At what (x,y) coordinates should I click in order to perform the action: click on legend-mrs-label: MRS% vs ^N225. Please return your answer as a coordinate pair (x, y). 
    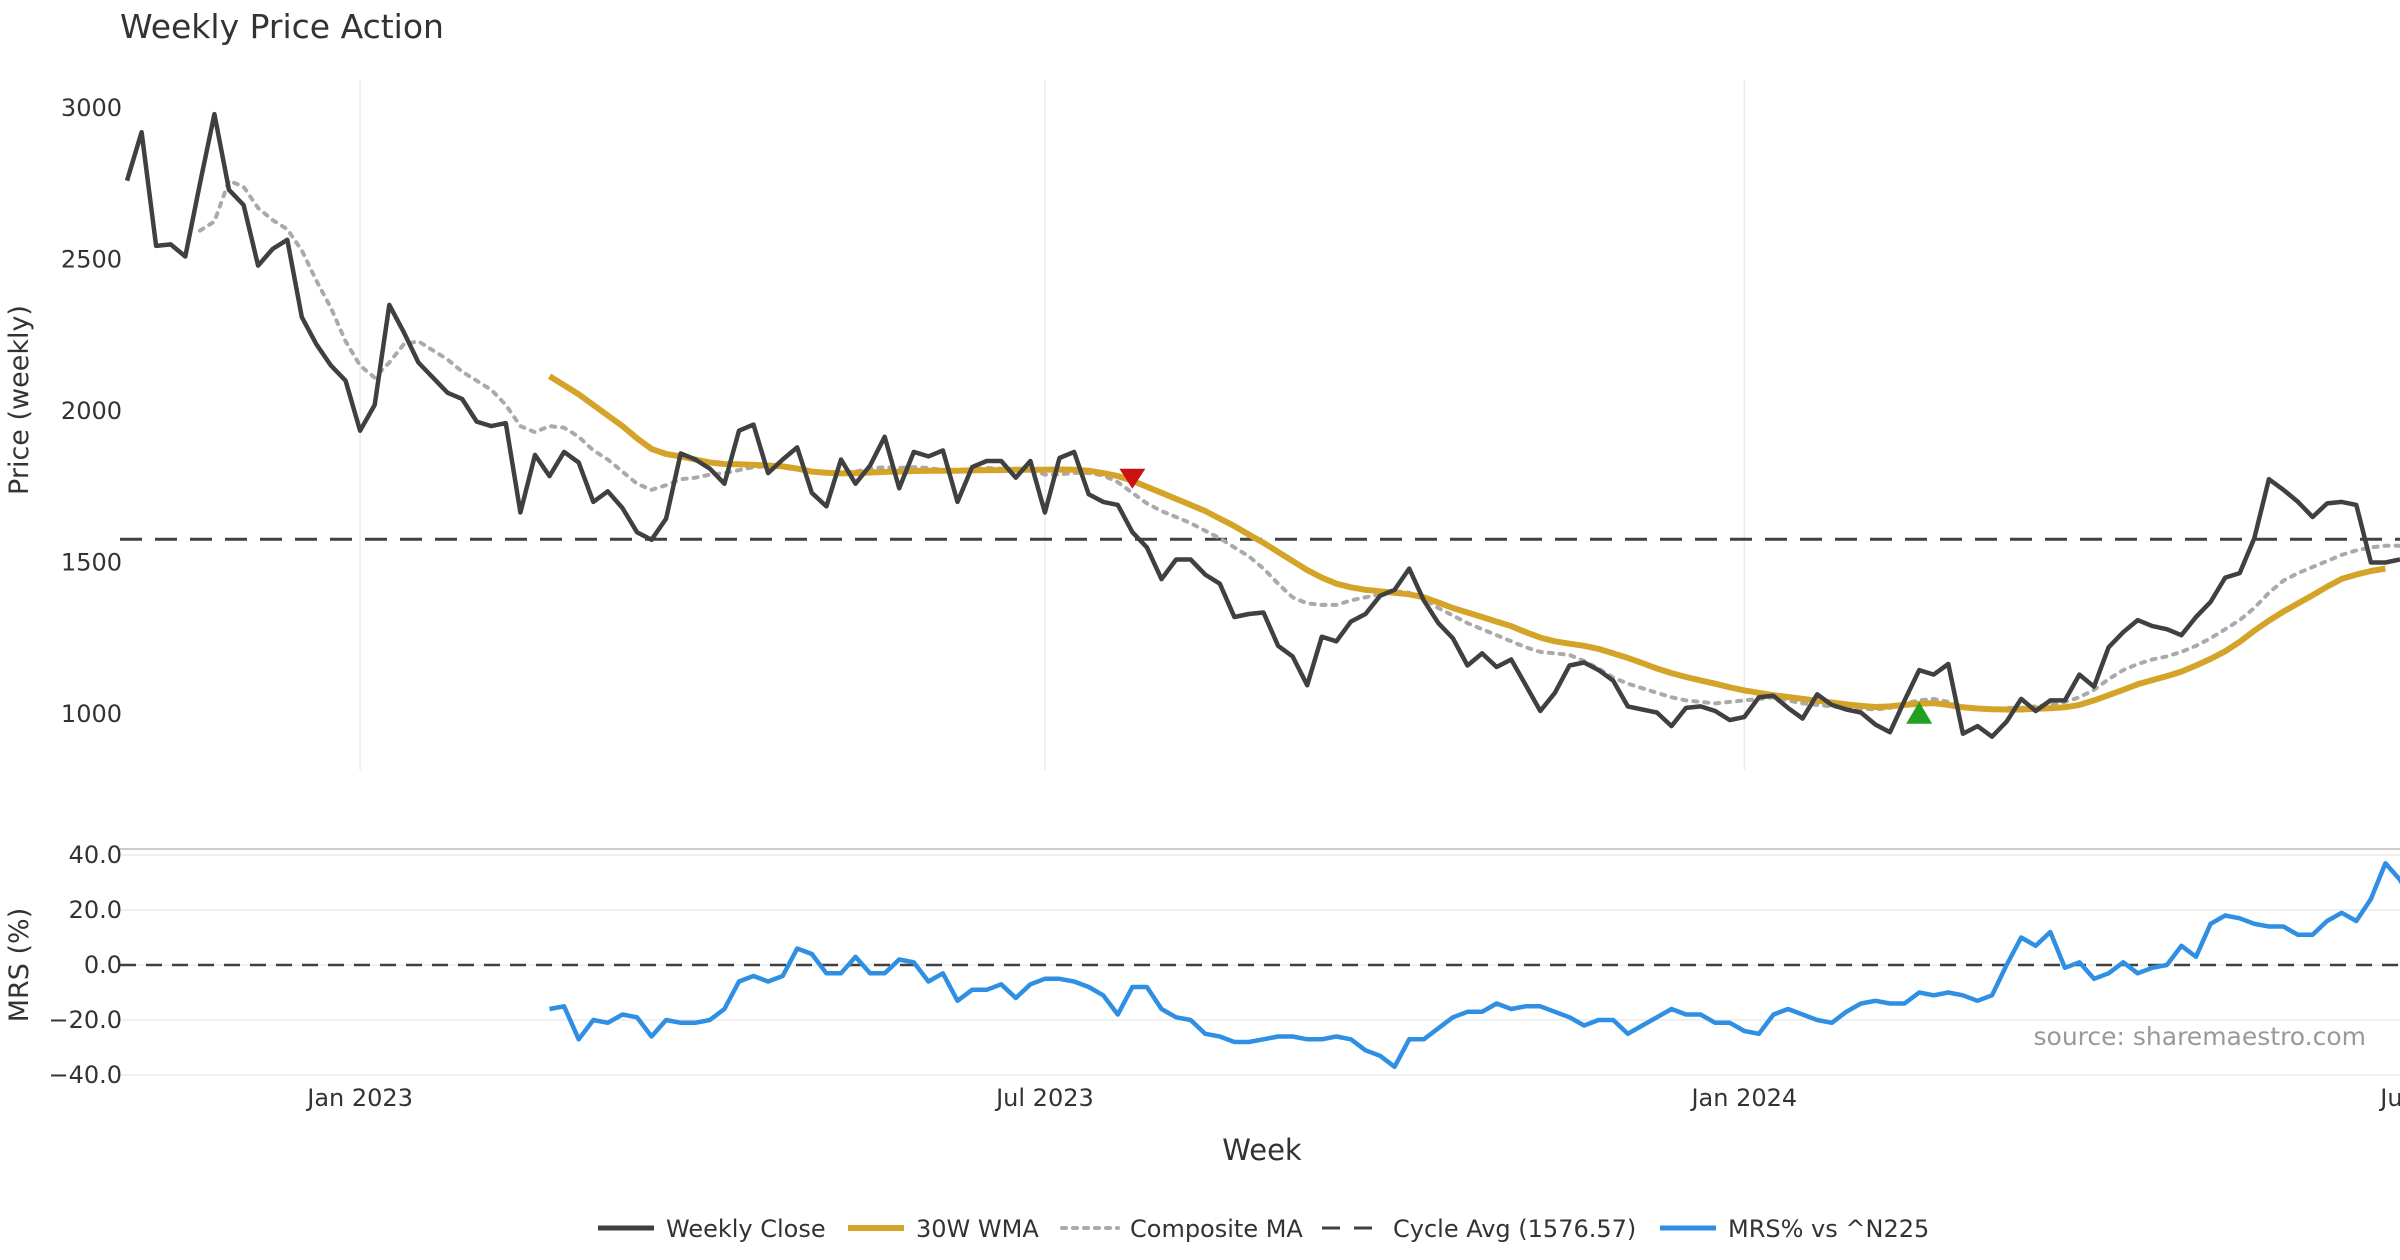
    Looking at the image, I should click on (1828, 1229).